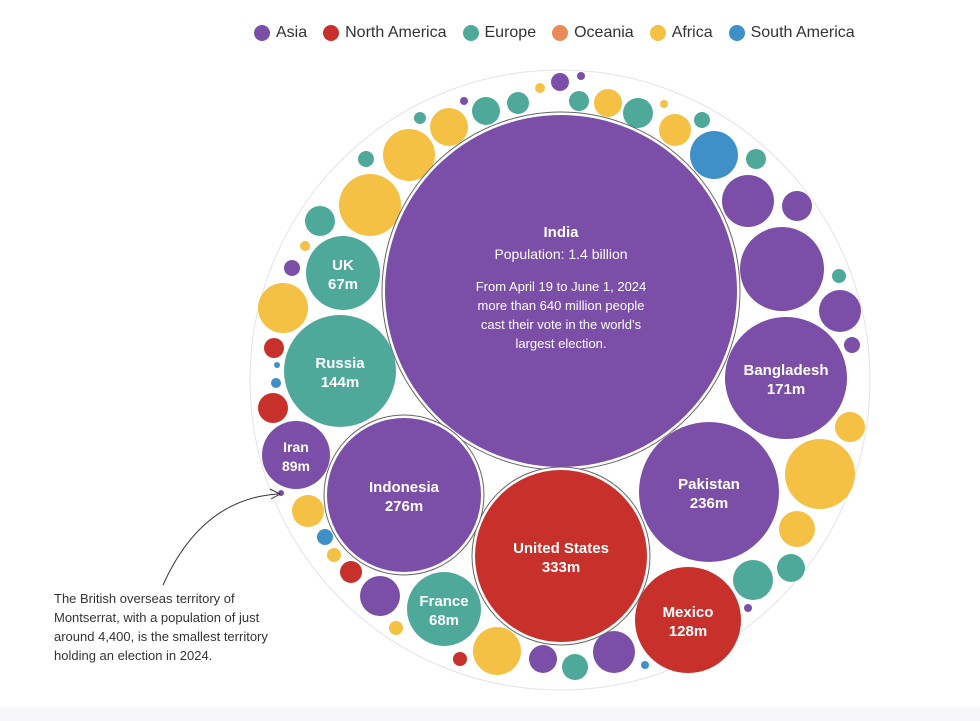  What do you see at coordinates (688, 612) in the screenshot?
I see `bubble-name: Mexico` at bounding box center [688, 612].